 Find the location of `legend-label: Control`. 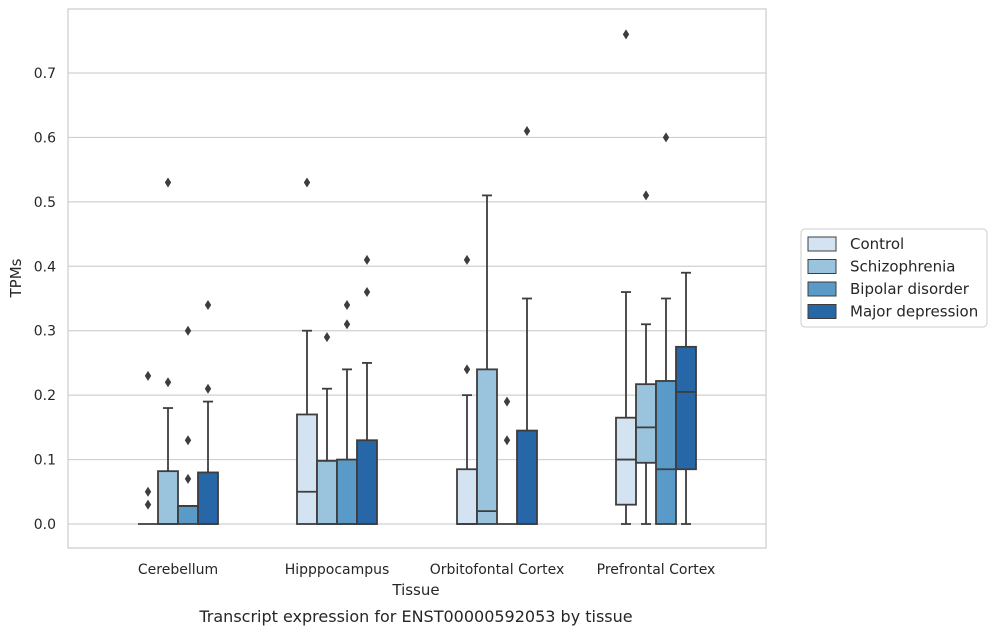

legend-label: Control is located at coordinates (877, 244).